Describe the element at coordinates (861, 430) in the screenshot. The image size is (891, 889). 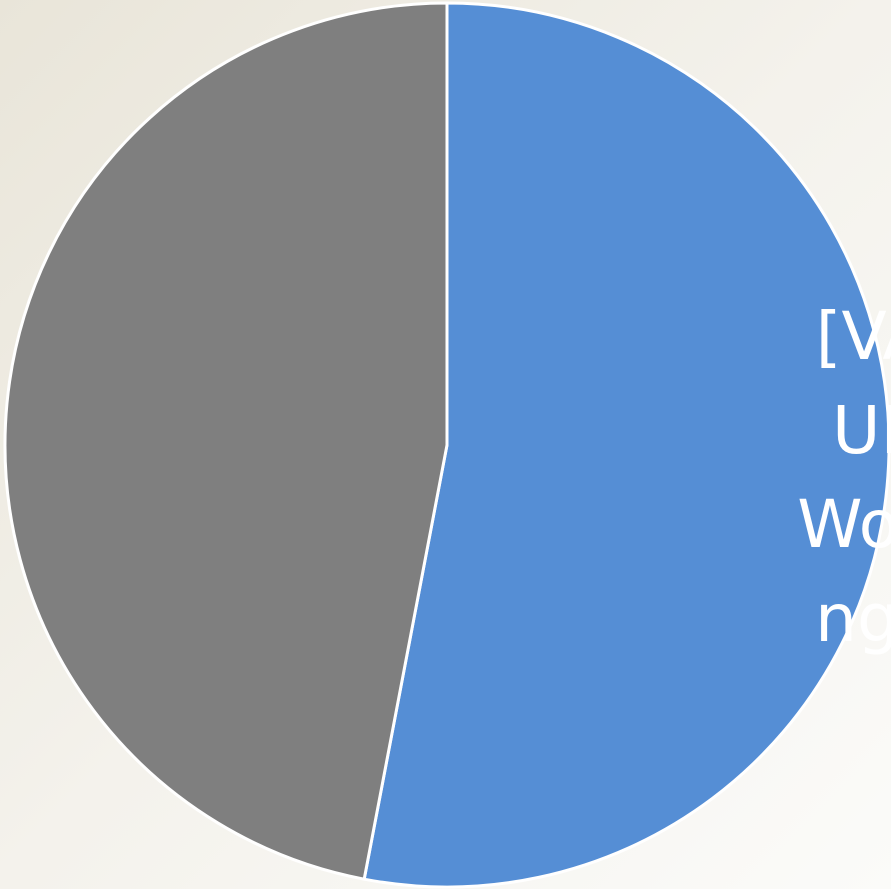
I see `data-label: UE]` at that location.